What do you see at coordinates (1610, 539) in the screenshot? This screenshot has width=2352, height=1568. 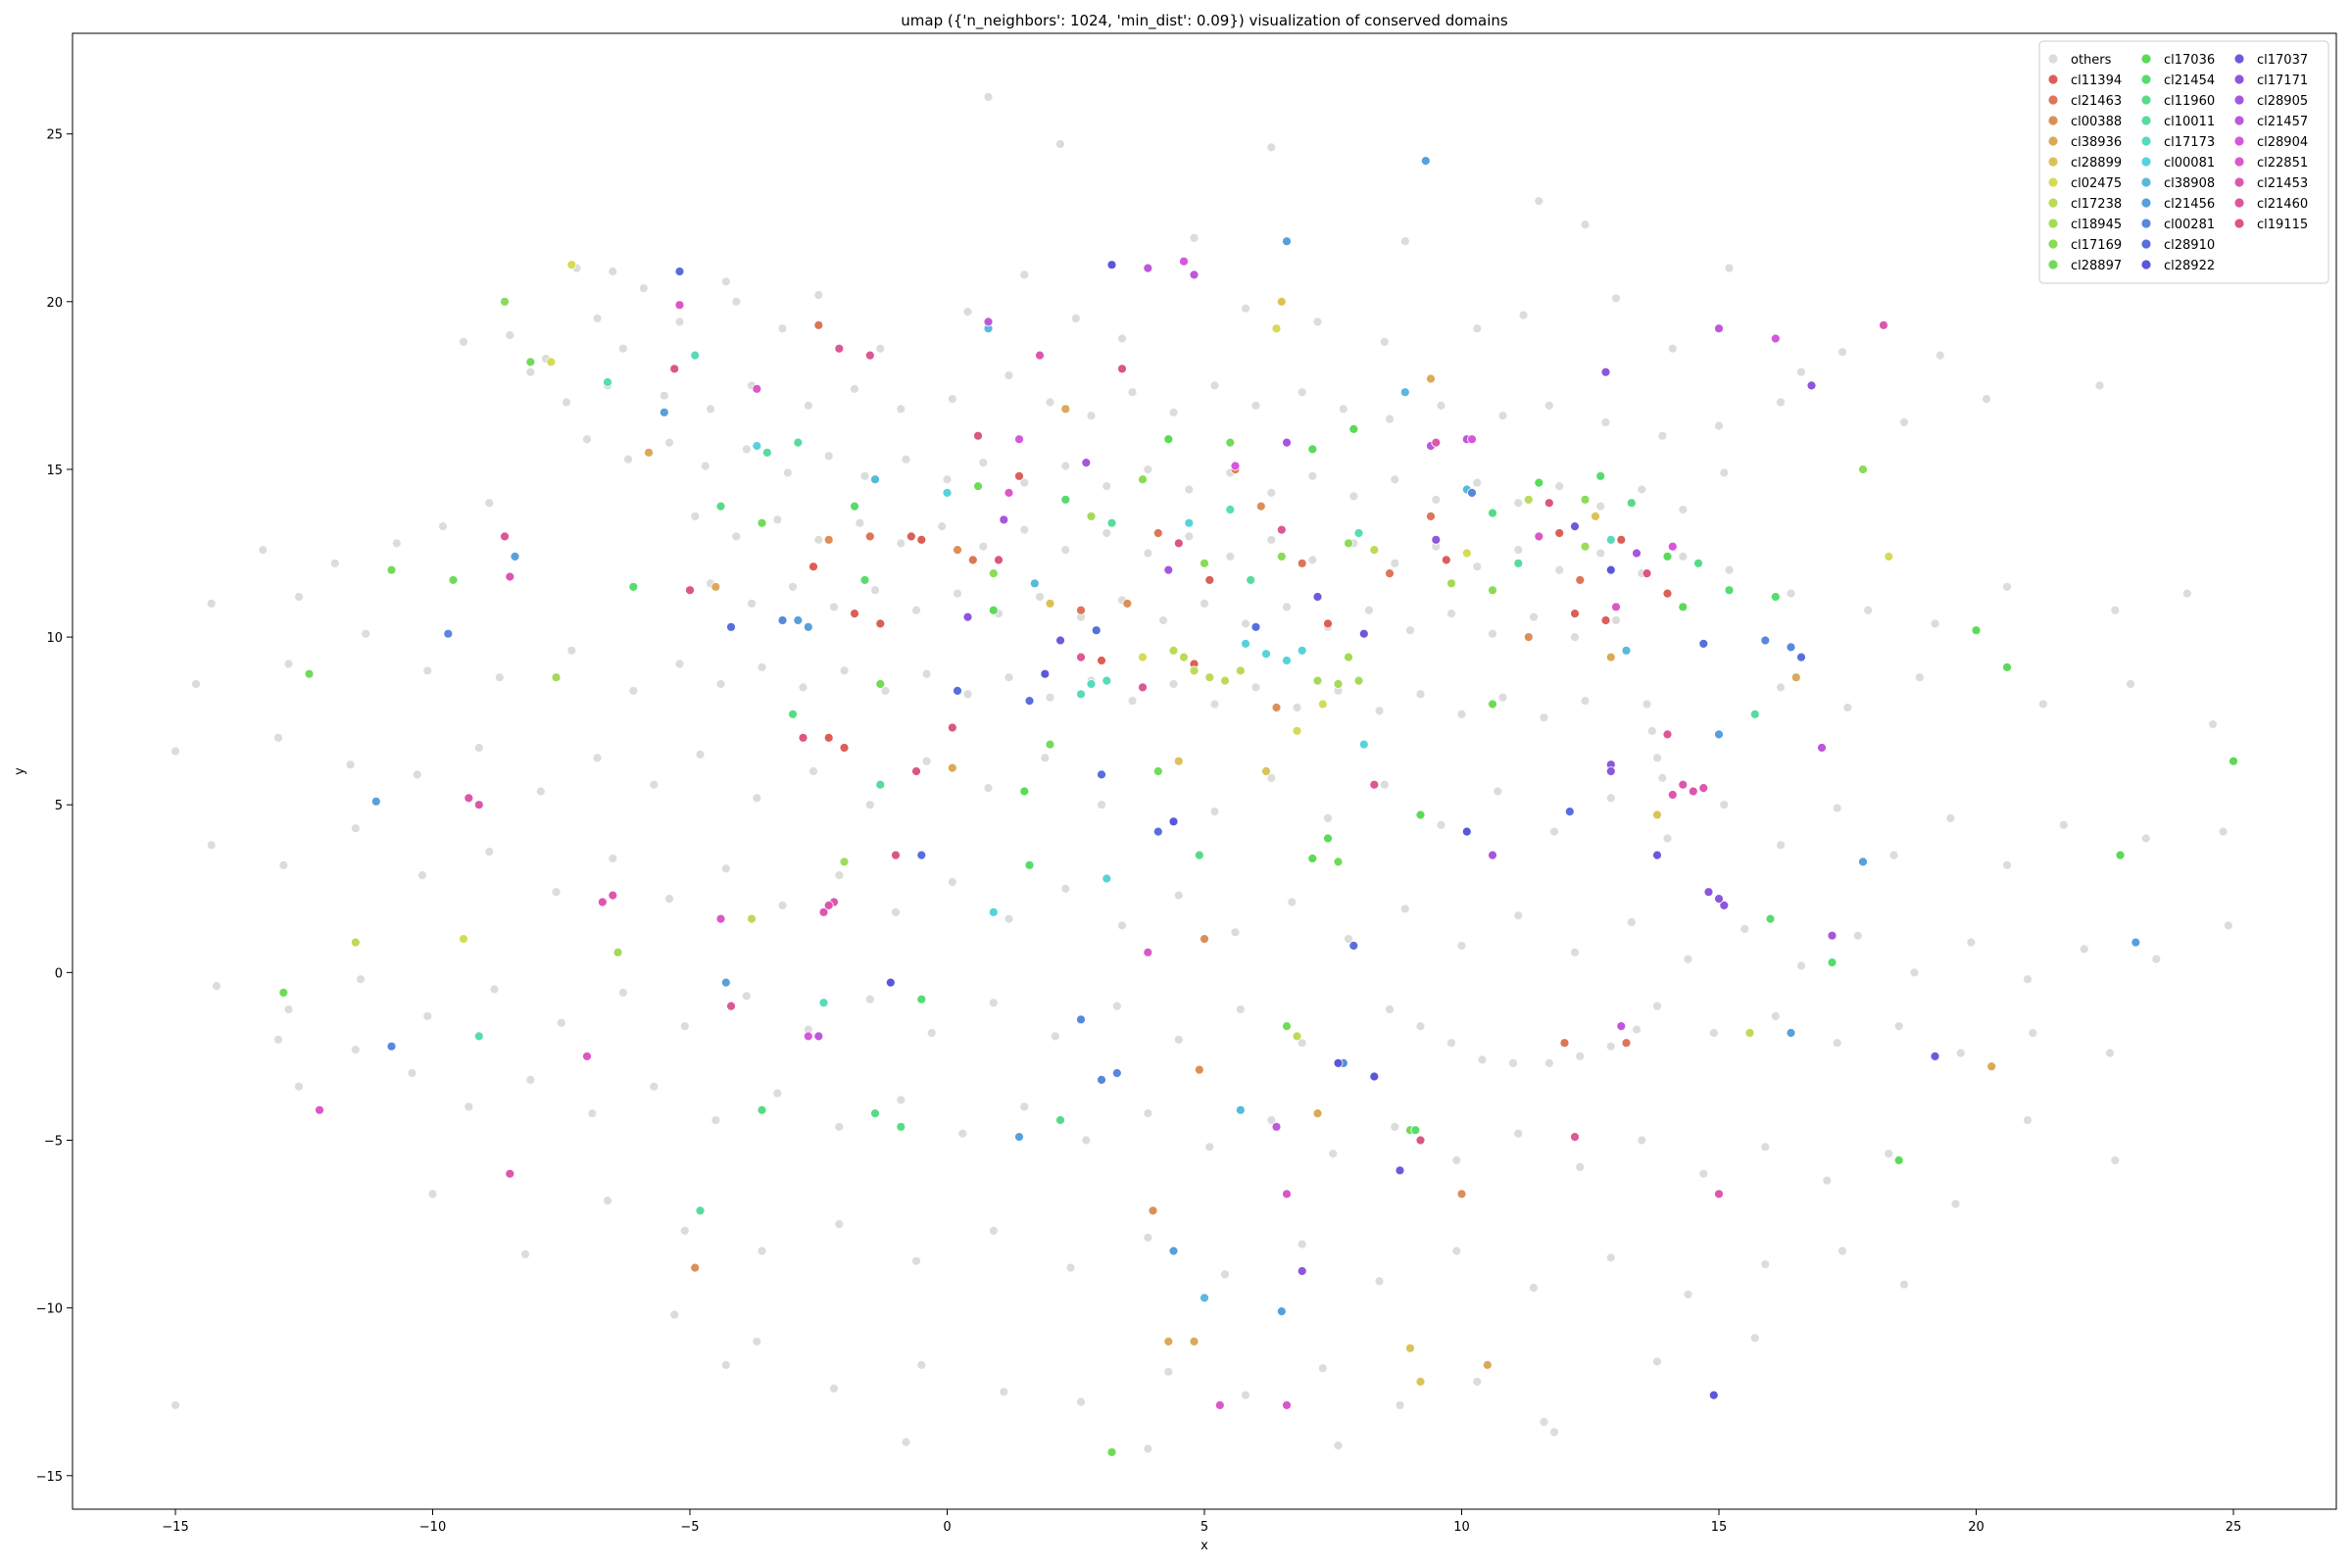 I see `point-cl17173` at bounding box center [1610, 539].